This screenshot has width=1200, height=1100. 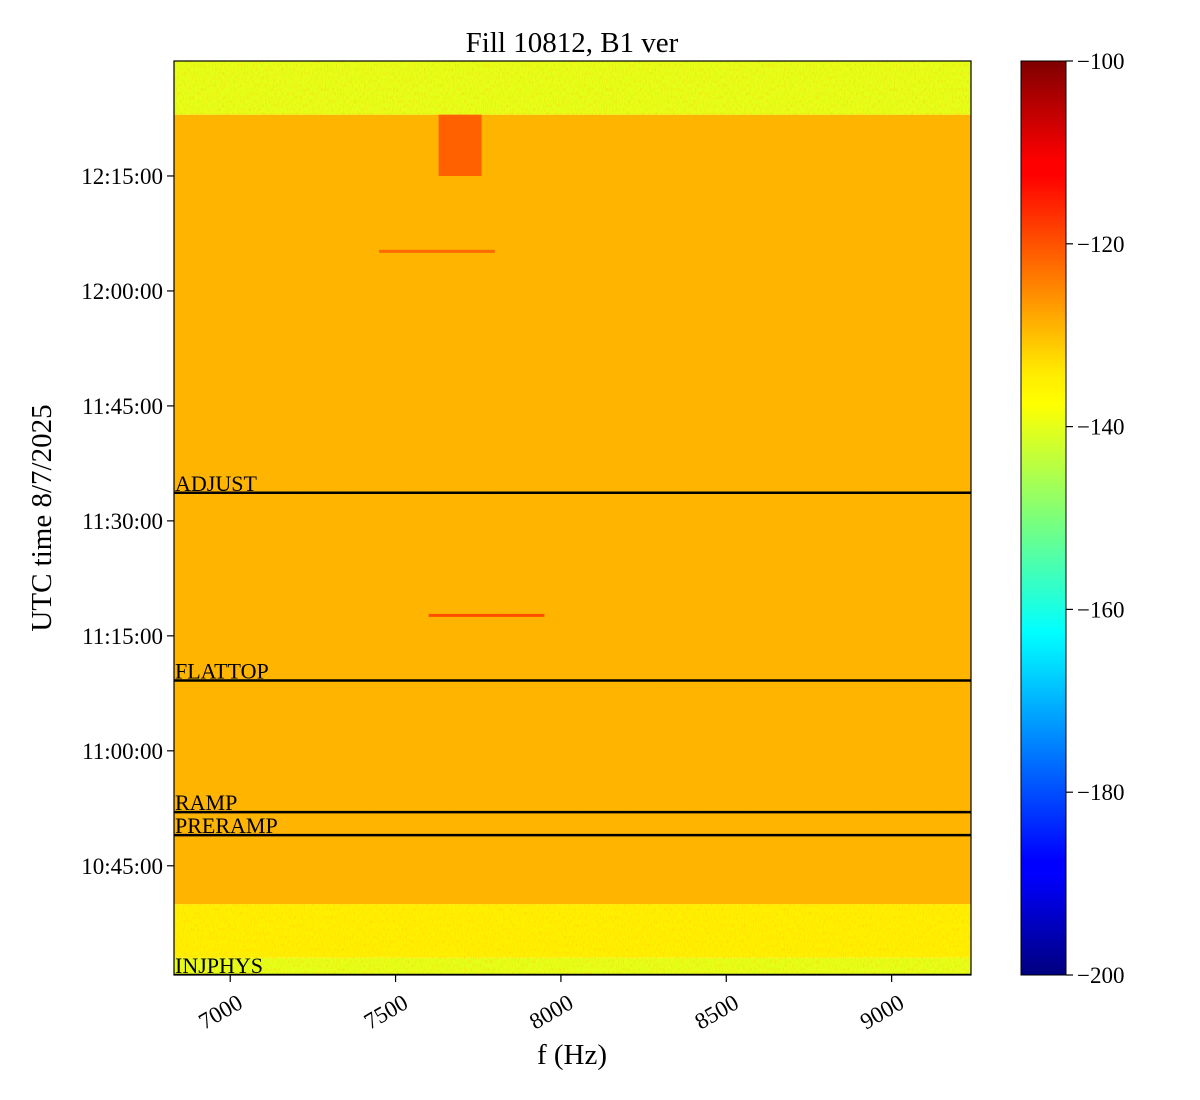 I want to click on colorbar-tick-label: −140, so click(x=1100, y=427).